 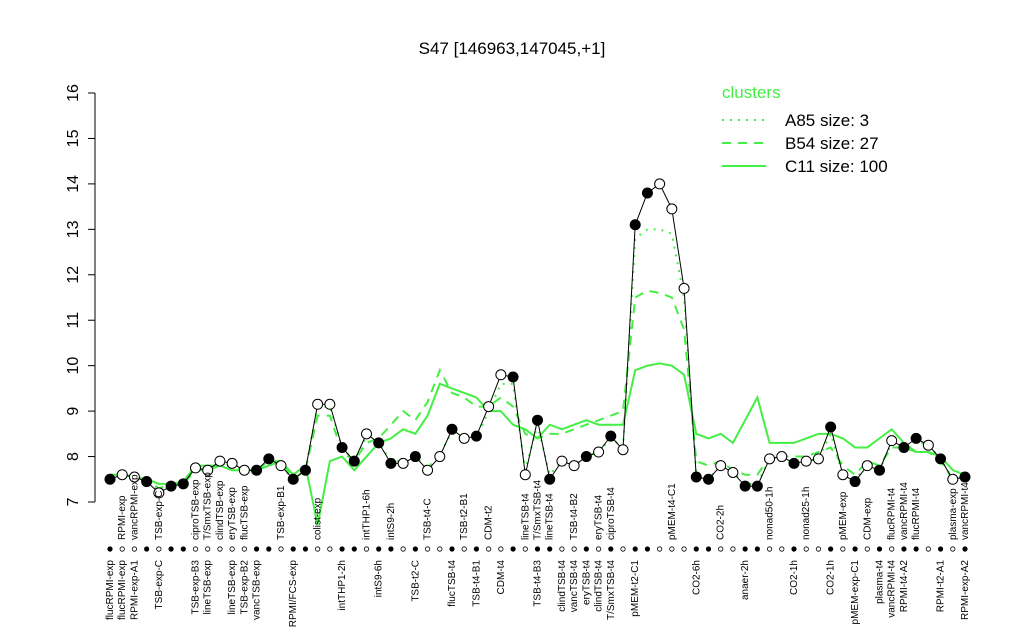 What do you see at coordinates (599, 517) in the screenshot?
I see `point-label: eryTSB-t4` at bounding box center [599, 517].